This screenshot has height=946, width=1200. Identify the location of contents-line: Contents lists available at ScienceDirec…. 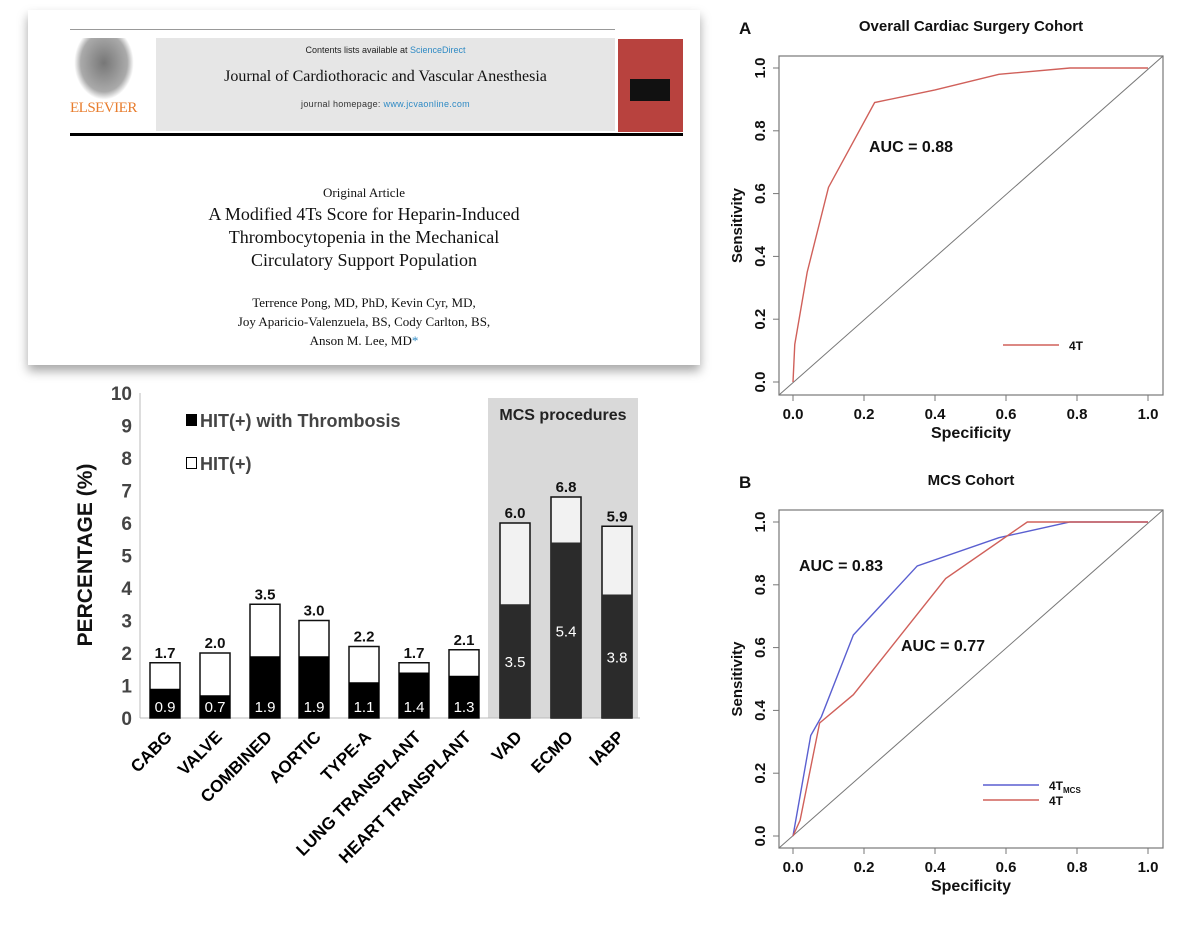
(385, 50).